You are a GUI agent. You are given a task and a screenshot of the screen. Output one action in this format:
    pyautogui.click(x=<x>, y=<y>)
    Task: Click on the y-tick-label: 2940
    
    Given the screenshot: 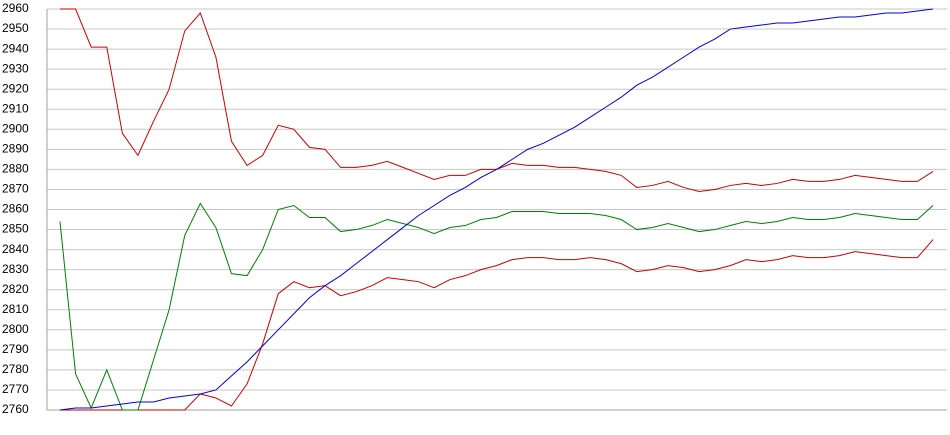 What is the action you would take?
    pyautogui.click(x=15, y=48)
    